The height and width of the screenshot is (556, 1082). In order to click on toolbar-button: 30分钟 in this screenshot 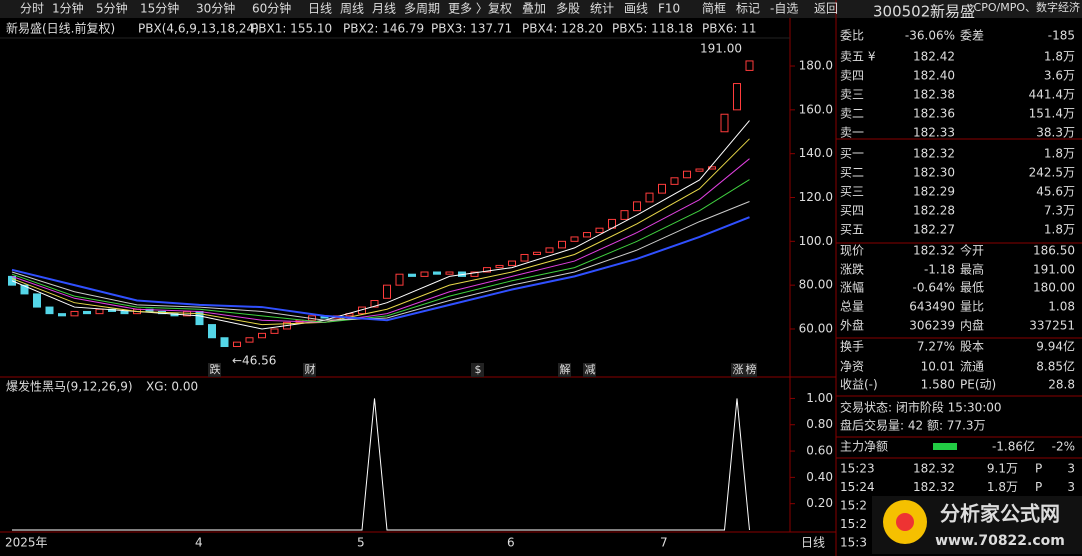, I will do `click(215, 8)`.